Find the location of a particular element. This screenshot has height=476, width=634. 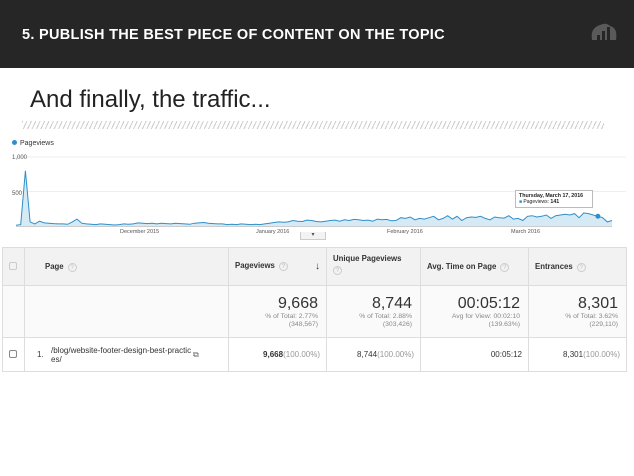

chart-legend: Pageviews is located at coordinates (33, 143).